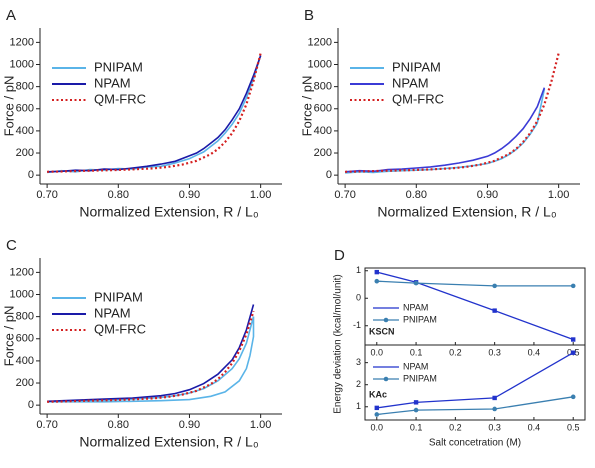  Describe the element at coordinates (358, 362) in the screenshot. I see `y-tick-label: 3` at that location.